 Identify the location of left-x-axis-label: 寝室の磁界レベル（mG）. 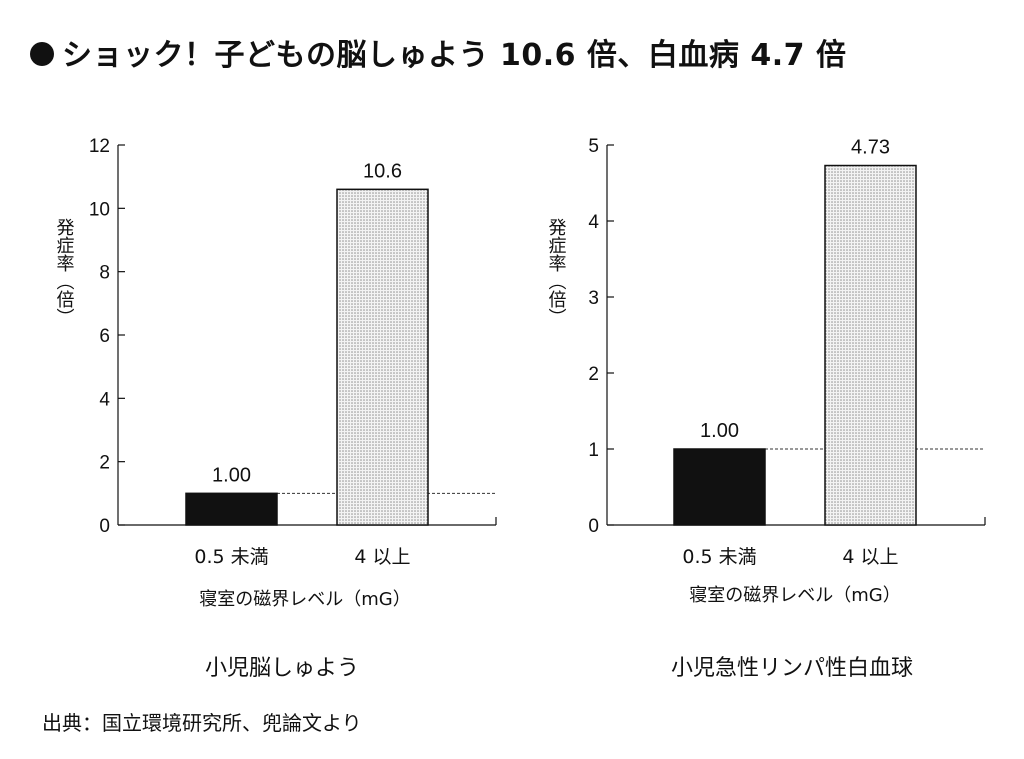
(304, 599).